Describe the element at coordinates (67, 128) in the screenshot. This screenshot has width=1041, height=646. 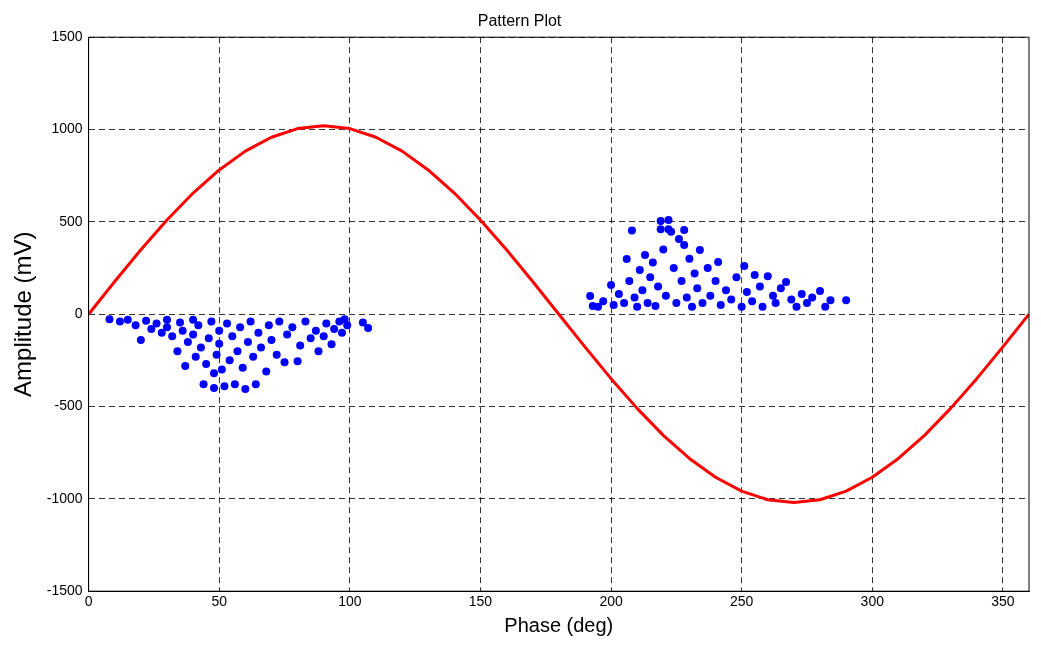
I see `y-tick-label: 1000` at that location.